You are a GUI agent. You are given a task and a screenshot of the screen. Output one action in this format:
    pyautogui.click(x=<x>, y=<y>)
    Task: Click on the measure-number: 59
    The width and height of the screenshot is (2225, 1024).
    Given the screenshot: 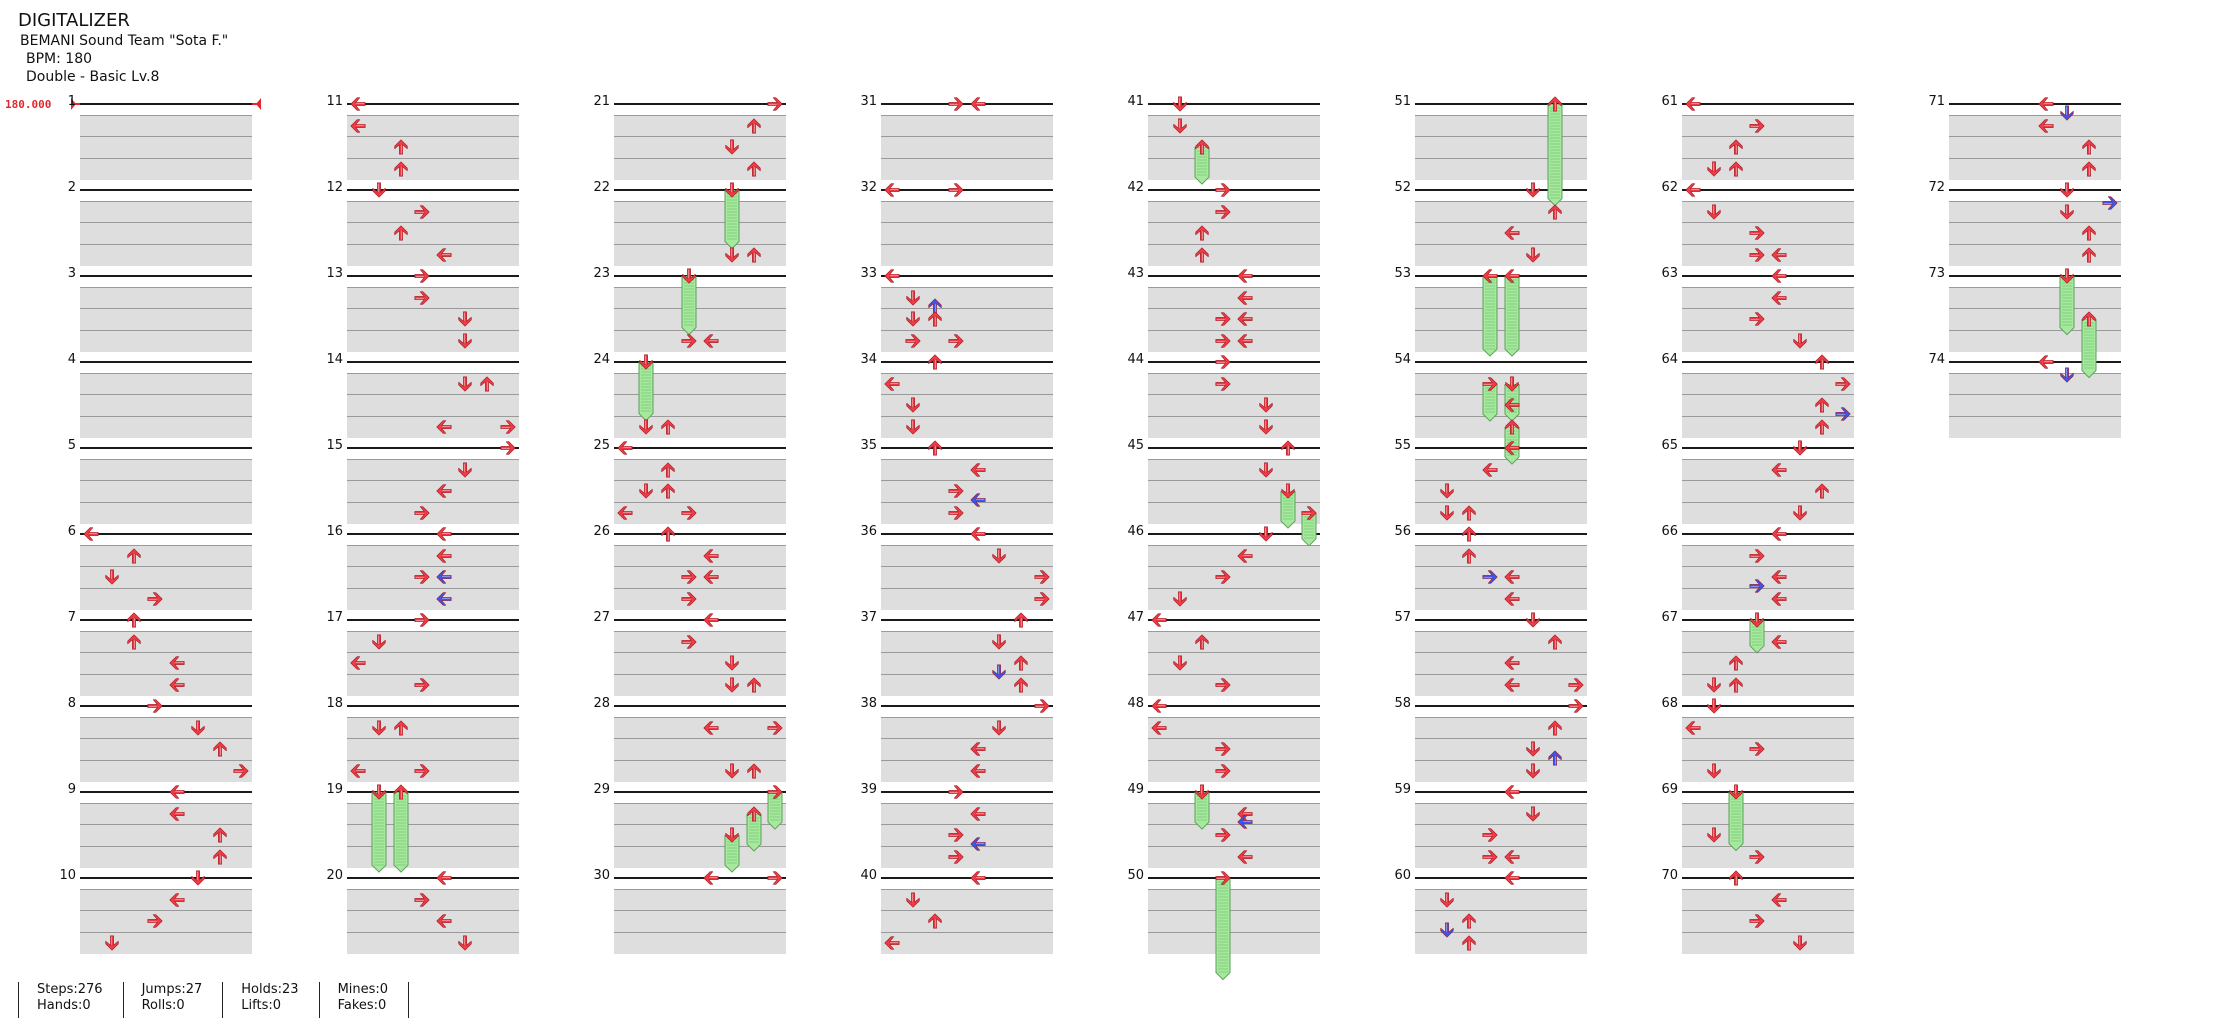 What is the action you would take?
    pyautogui.click(x=1402, y=789)
    